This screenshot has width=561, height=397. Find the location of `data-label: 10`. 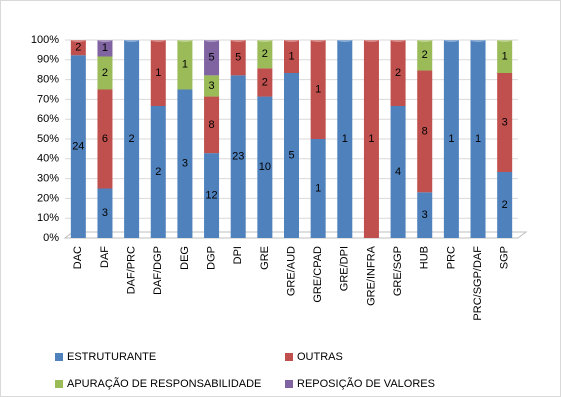

data-label: 10 is located at coordinates (265, 167).